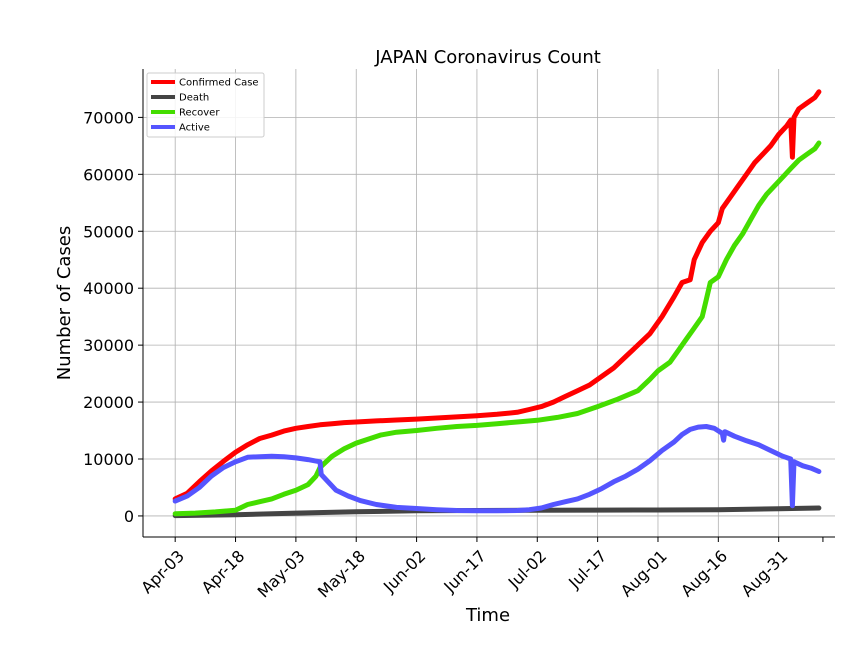 Image resolution: width=864 pixels, height=648 pixels. Describe the element at coordinates (108, 174) in the screenshot. I see `y-tick-label: 60000` at that location.